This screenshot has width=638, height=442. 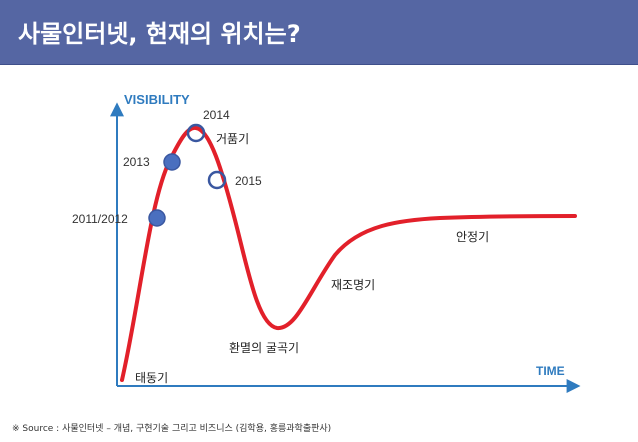 What do you see at coordinates (157, 99) in the screenshot?
I see `y-axis-label: VISIBILITY` at bounding box center [157, 99].